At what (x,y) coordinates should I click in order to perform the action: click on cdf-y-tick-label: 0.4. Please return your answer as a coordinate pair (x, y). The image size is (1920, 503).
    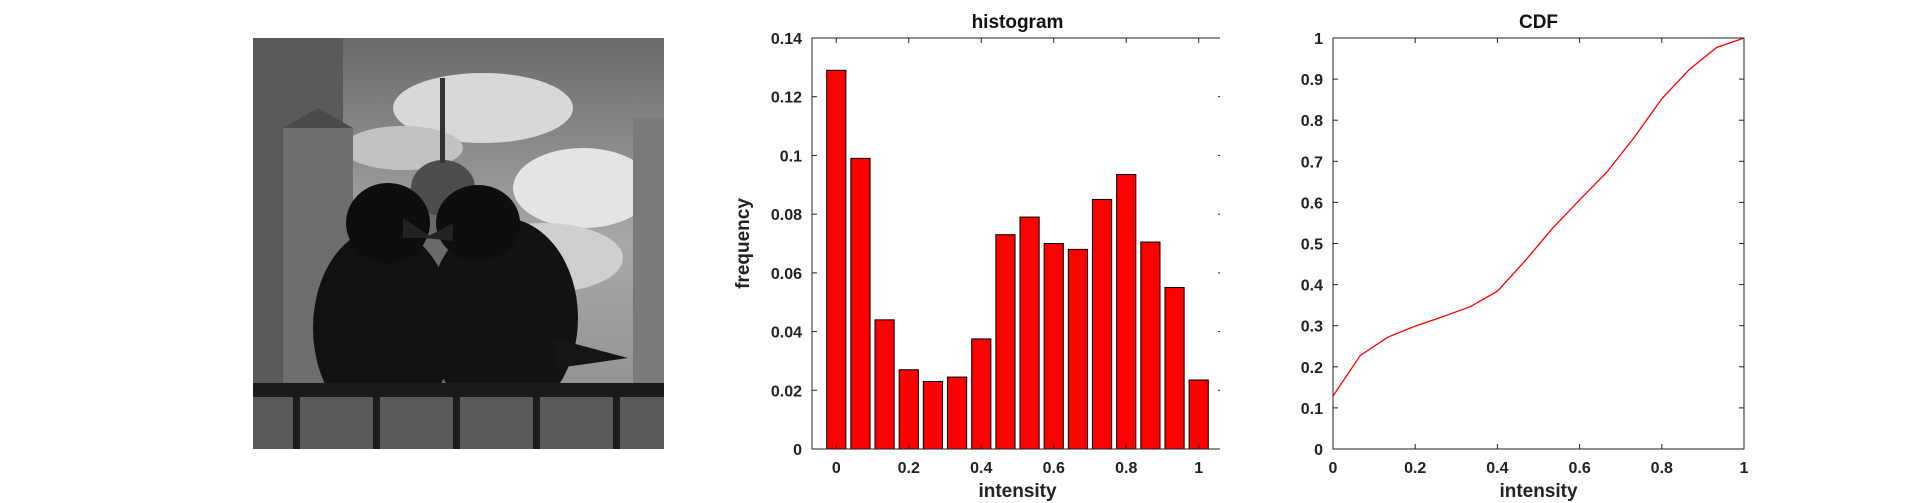
    Looking at the image, I should click on (1312, 286).